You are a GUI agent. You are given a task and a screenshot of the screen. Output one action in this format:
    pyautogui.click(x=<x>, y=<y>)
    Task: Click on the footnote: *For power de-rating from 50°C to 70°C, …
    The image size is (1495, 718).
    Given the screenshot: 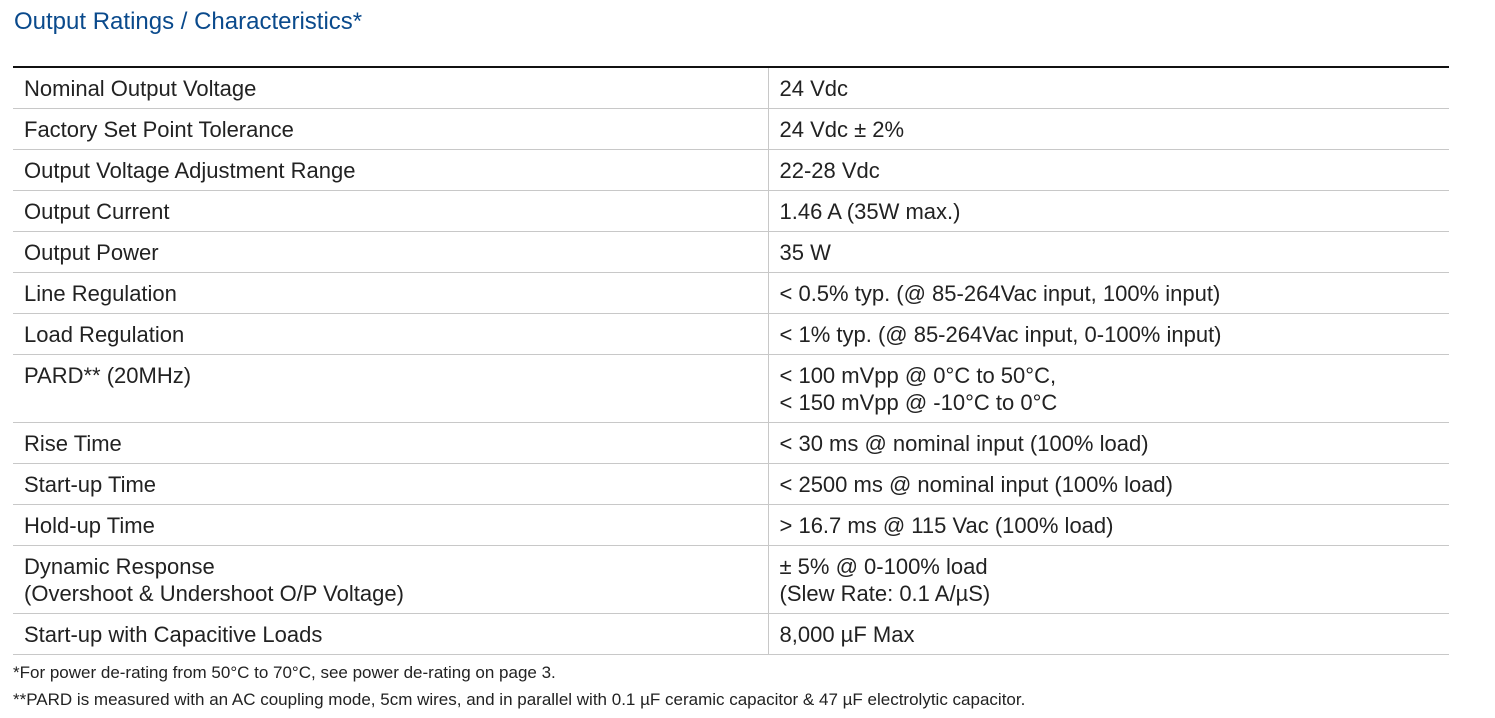 What is the action you would take?
    pyautogui.click(x=284, y=672)
    